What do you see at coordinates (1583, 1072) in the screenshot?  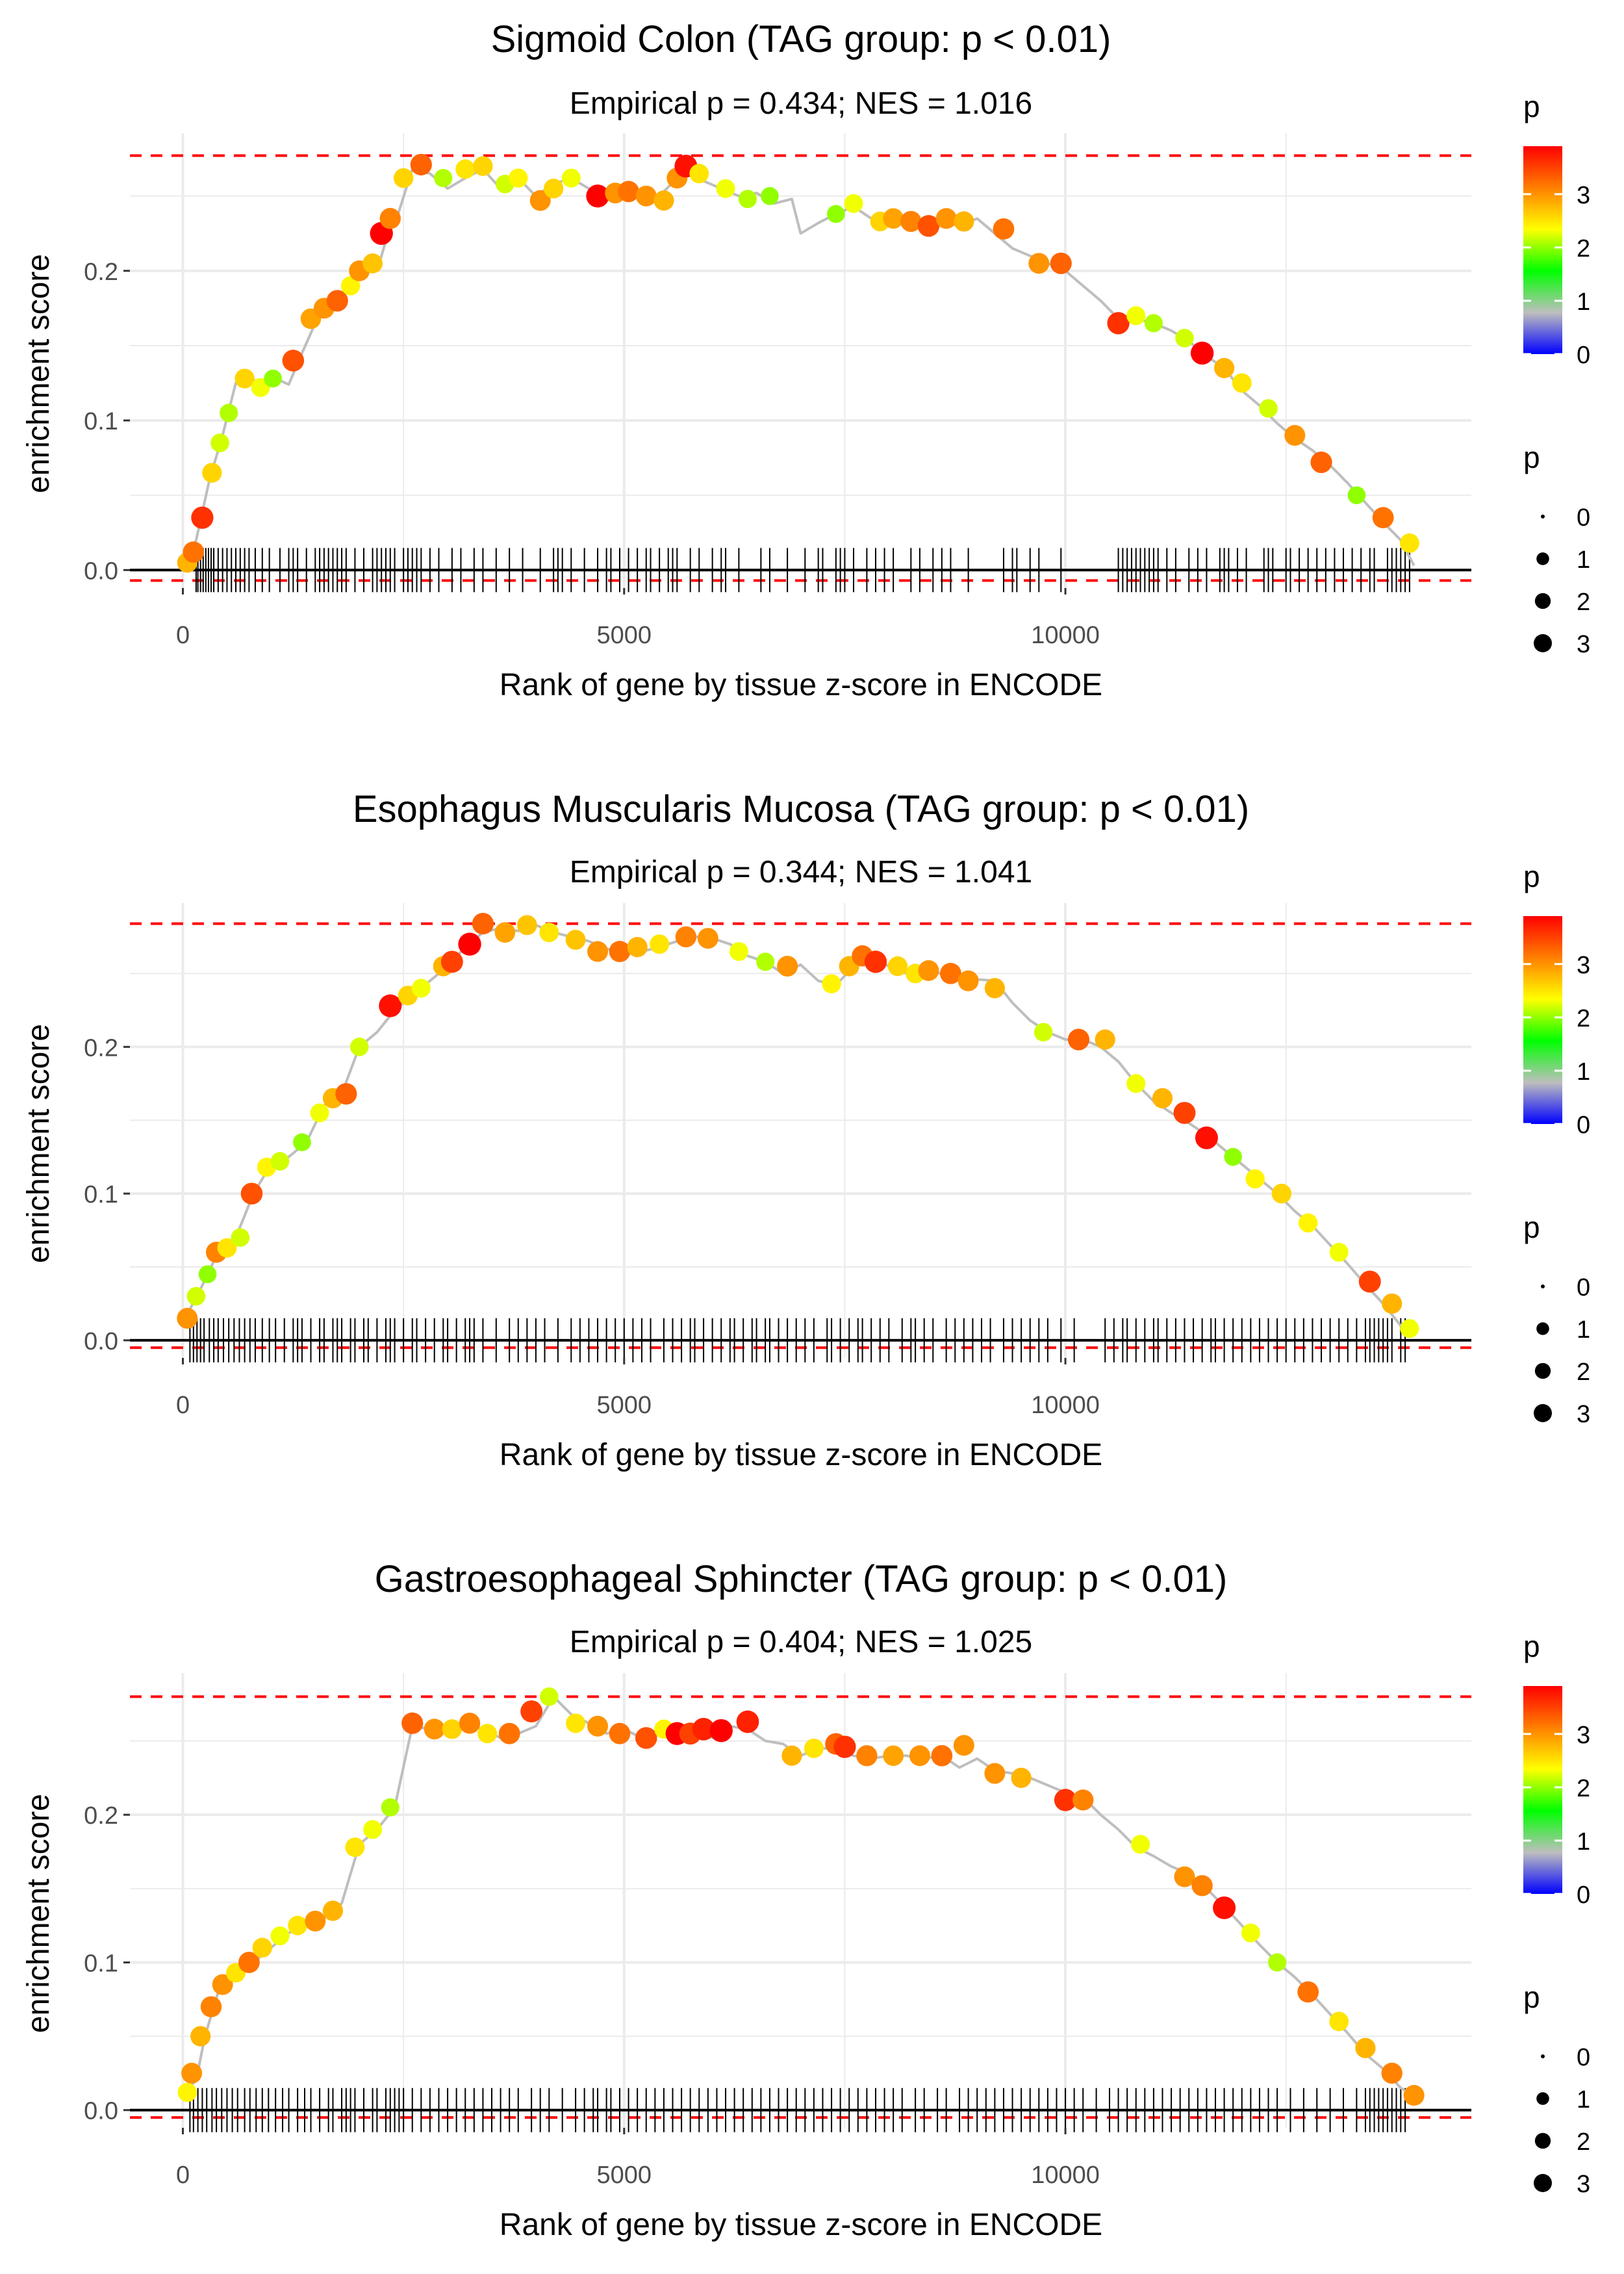 I see `colorbar-tick-label: 1` at bounding box center [1583, 1072].